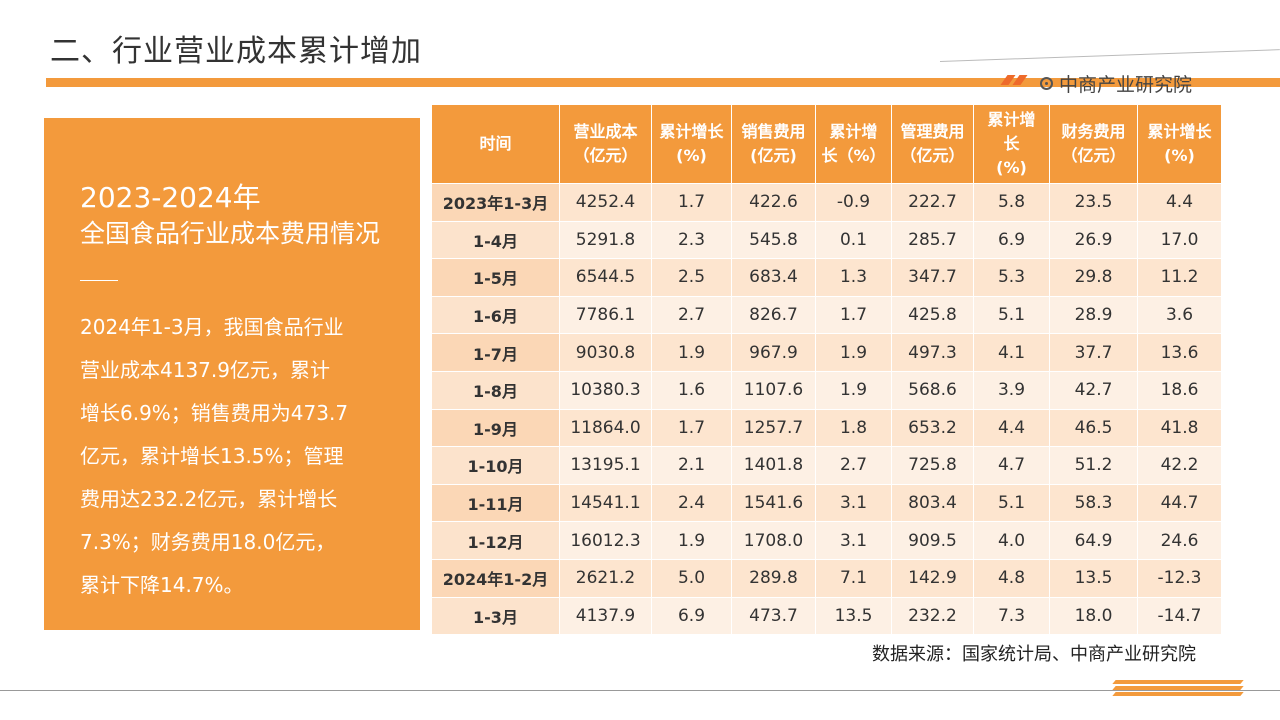 The height and width of the screenshot is (720, 1280). I want to click on table-cell: 2.3, so click(691, 240).